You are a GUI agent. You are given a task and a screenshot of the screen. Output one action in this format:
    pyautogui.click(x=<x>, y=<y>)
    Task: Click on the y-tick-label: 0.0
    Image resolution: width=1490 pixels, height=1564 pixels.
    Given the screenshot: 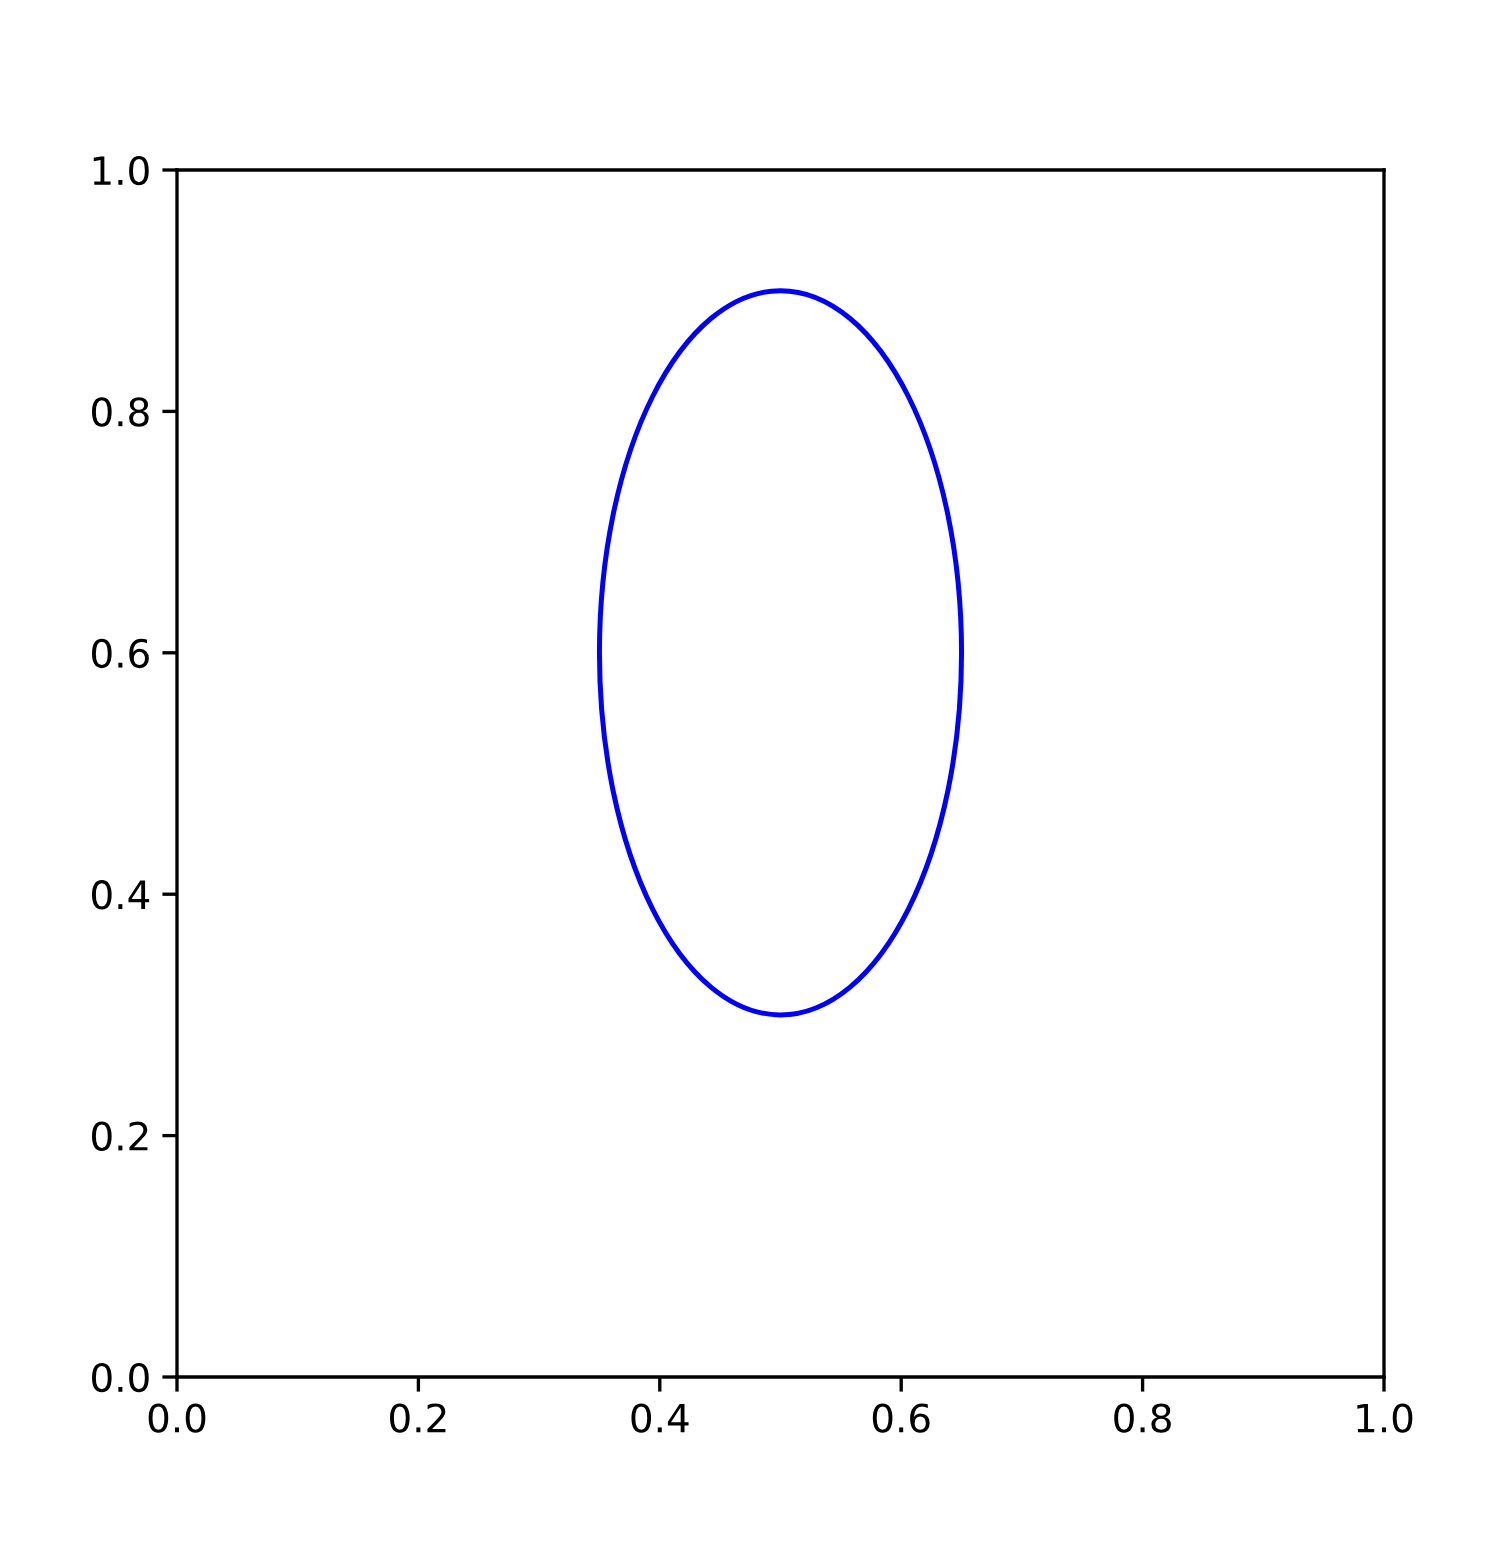 What is the action you would take?
    pyautogui.click(x=120, y=1377)
    